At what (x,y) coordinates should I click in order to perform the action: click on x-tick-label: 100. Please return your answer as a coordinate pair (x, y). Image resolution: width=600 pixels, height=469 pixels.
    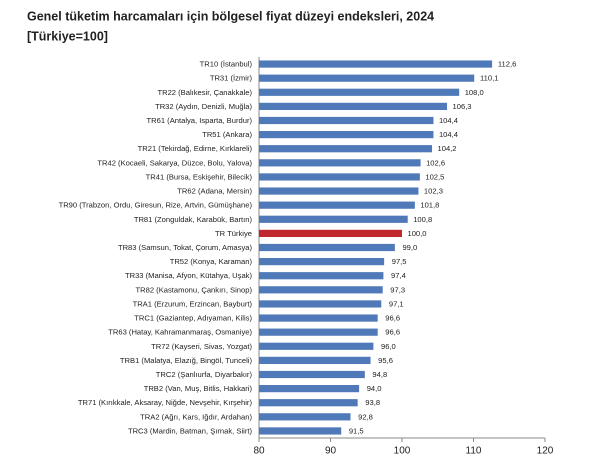
    Looking at the image, I should click on (402, 451).